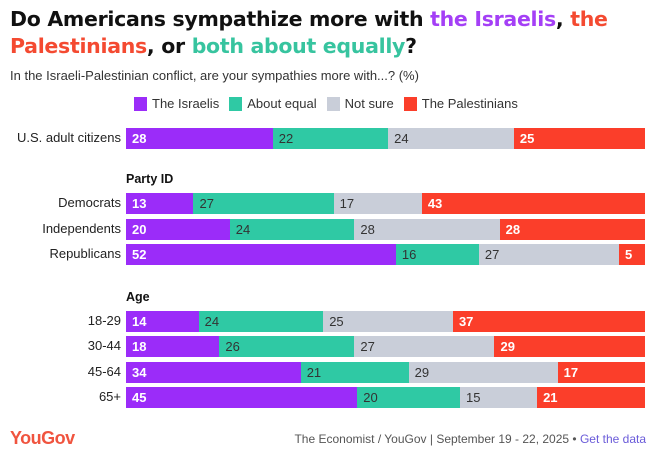 Image resolution: width=656 pixels, height=456 pixels. What do you see at coordinates (263, 203) in the screenshot?
I see `bar-segment-equal: 27` at bounding box center [263, 203].